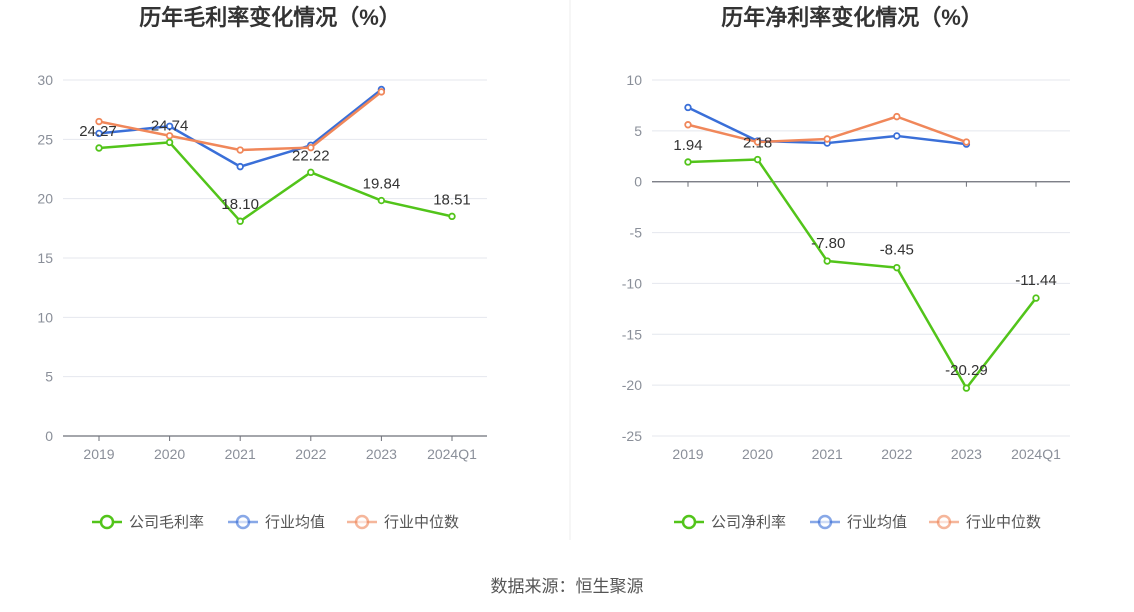  What do you see at coordinates (567, 586) in the screenshot?
I see `data-source: 数据来源：恒生聚源` at bounding box center [567, 586].